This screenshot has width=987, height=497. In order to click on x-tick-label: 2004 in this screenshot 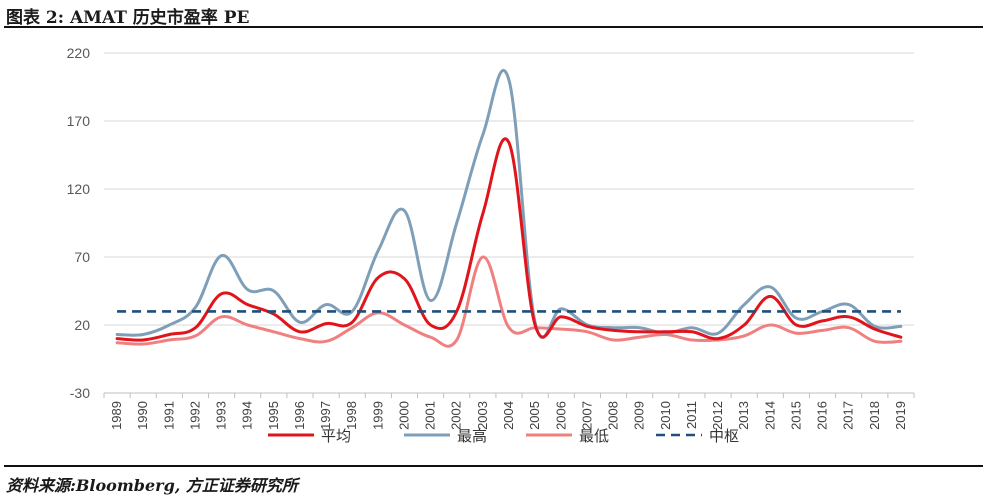, I will do `click(508, 415)`.